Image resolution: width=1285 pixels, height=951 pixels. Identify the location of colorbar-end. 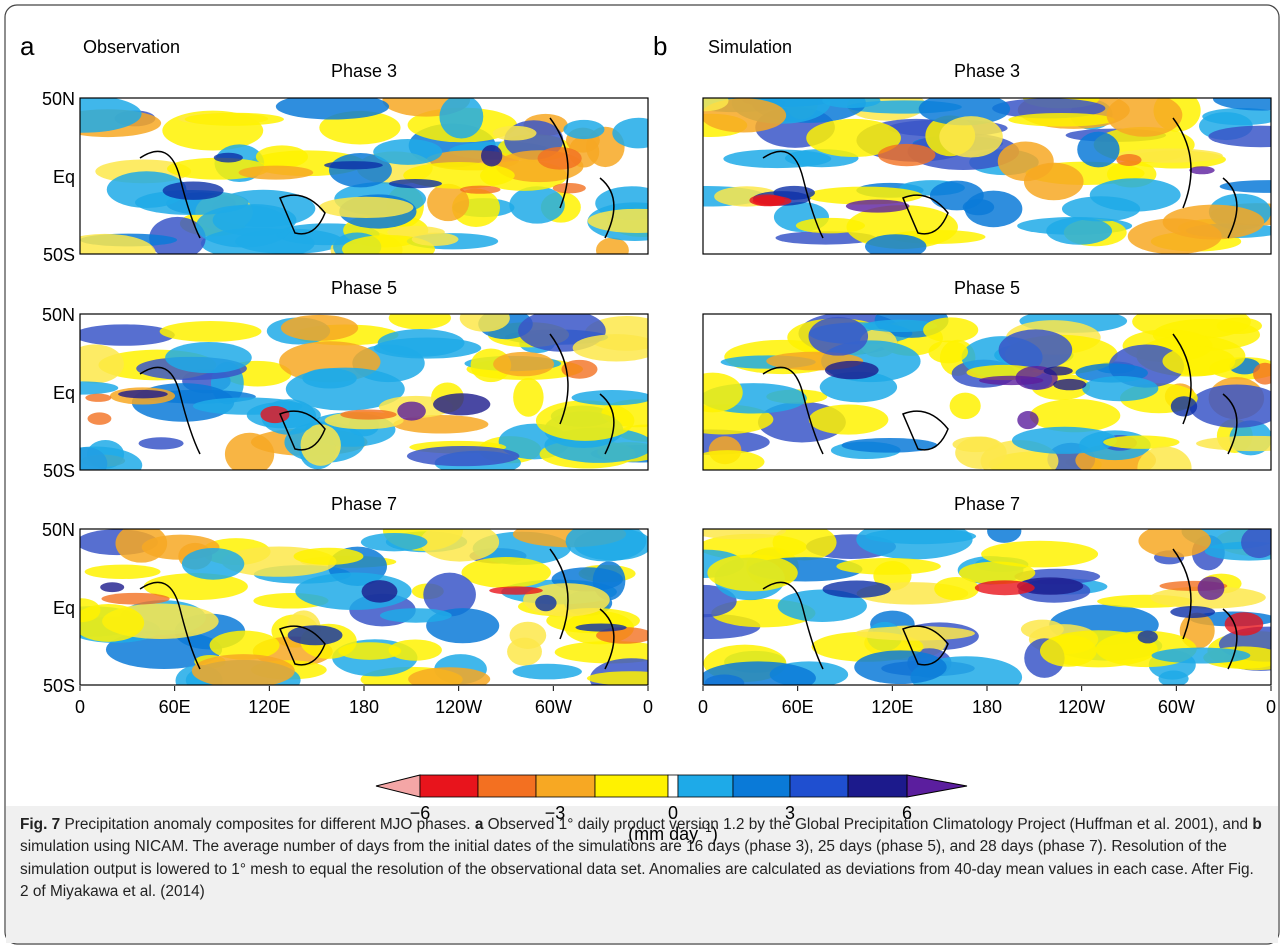
(937, 786).